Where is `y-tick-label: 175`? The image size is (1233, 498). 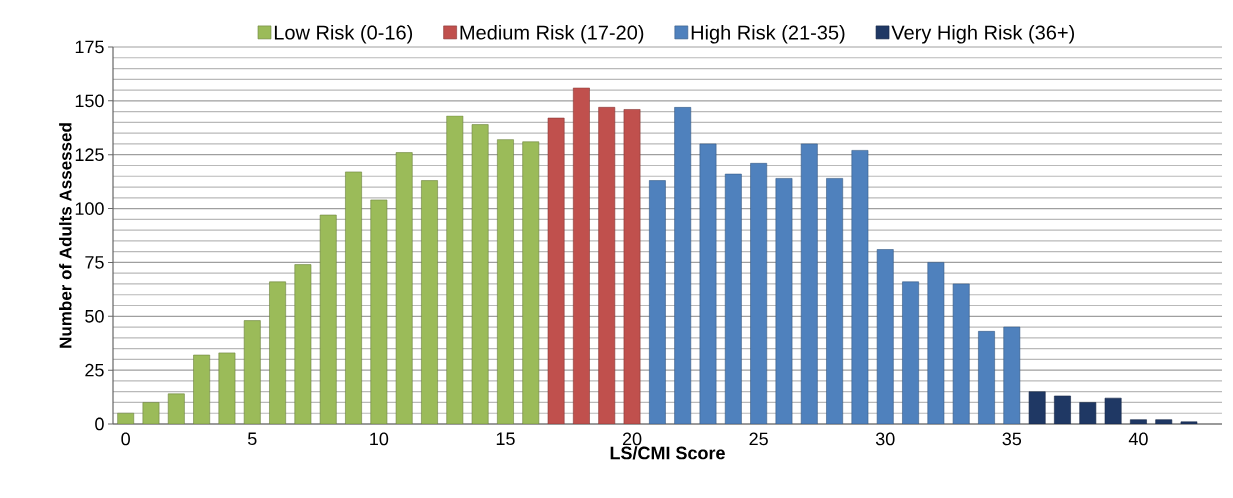 y-tick-label: 175 is located at coordinates (89, 47).